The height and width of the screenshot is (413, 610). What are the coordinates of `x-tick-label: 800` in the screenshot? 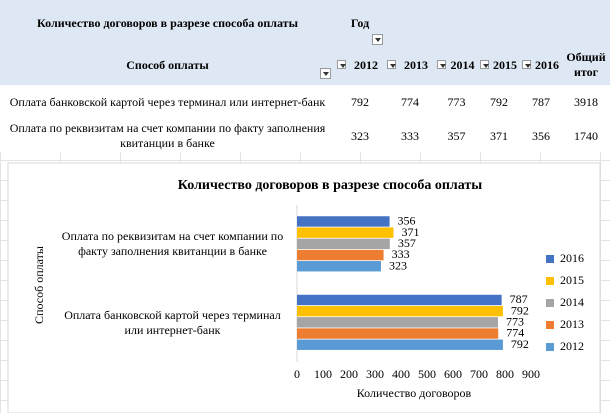 It's located at (505, 374).